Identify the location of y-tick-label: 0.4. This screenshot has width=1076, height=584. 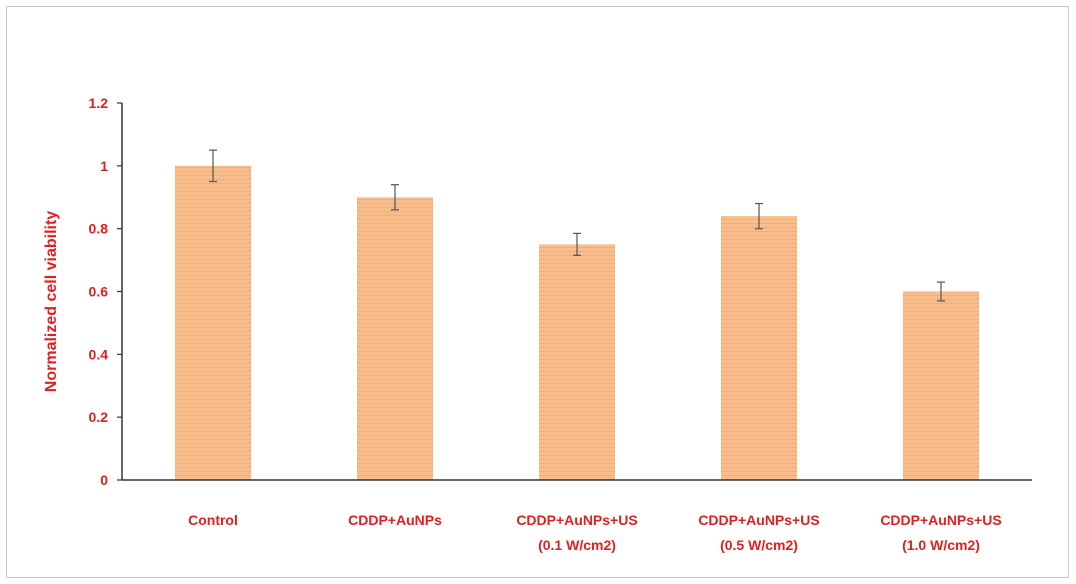
(99, 354).